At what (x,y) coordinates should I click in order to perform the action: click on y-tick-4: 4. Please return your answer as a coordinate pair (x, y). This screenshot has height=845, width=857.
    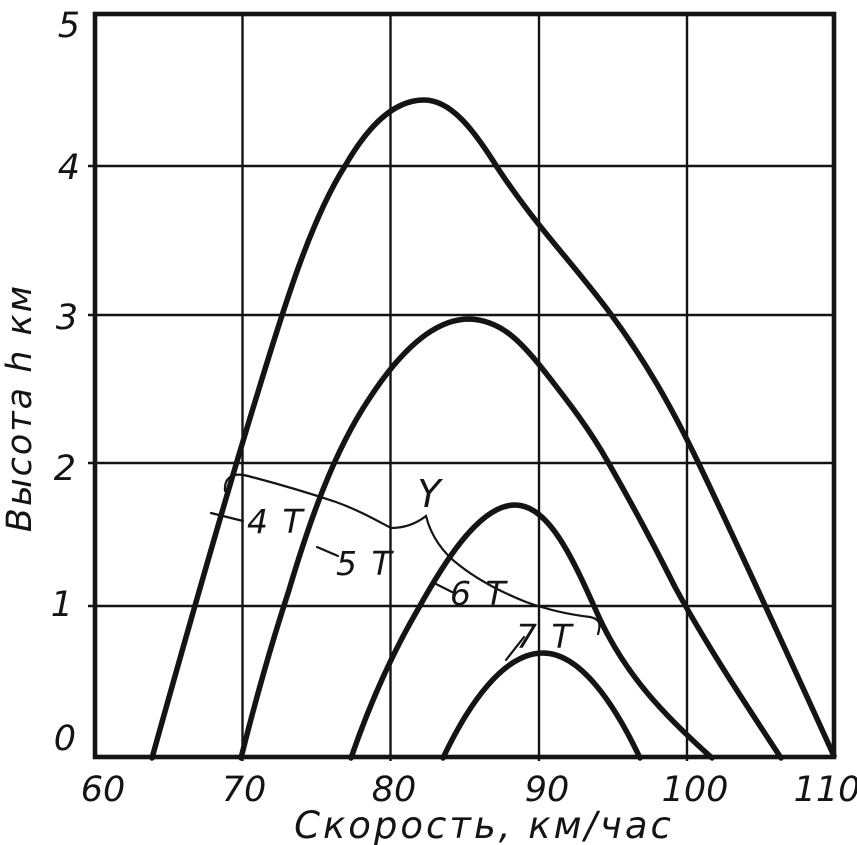
    Looking at the image, I should click on (69, 168).